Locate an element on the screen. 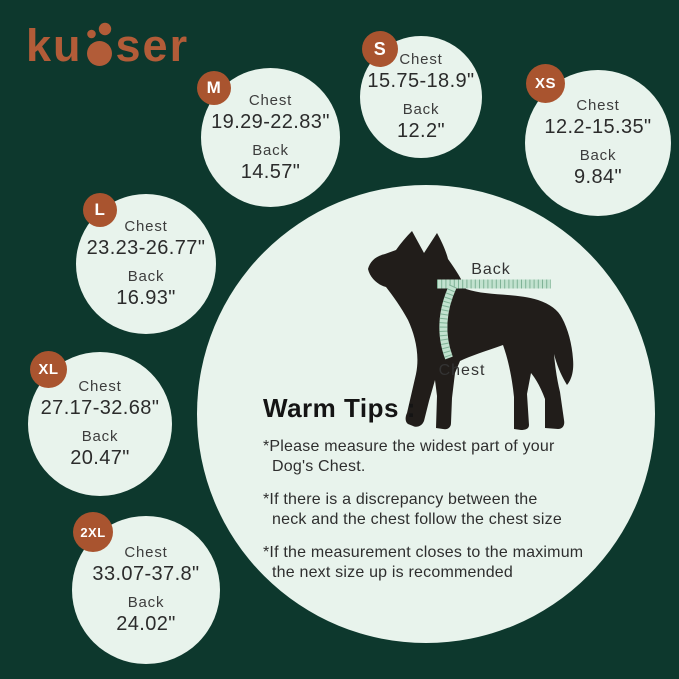  back-length: 12.2" is located at coordinates (421, 131).